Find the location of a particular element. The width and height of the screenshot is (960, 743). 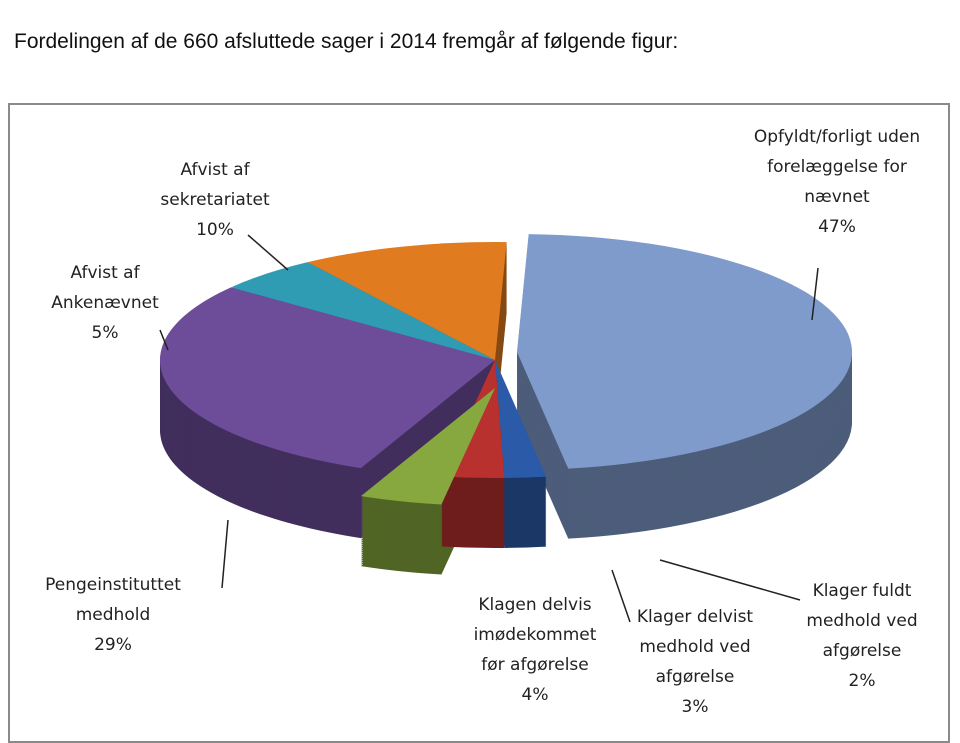

label-afvist-sekretariatet: Afvist af sekretariatet 10% is located at coordinates (215, 200).